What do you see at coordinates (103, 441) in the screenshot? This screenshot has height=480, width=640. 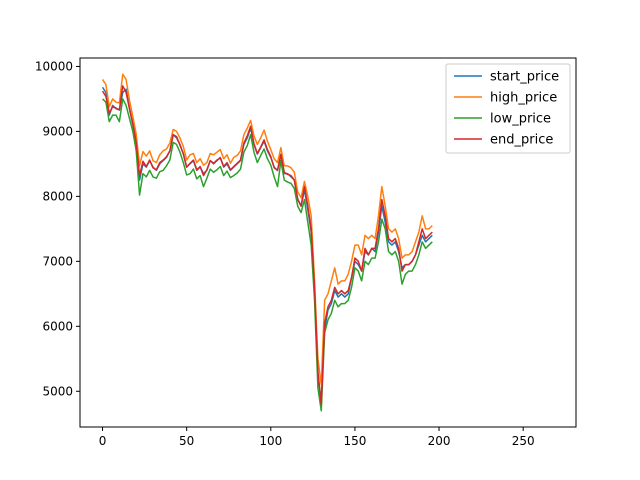 I see `x-tick-label: 0` at bounding box center [103, 441].